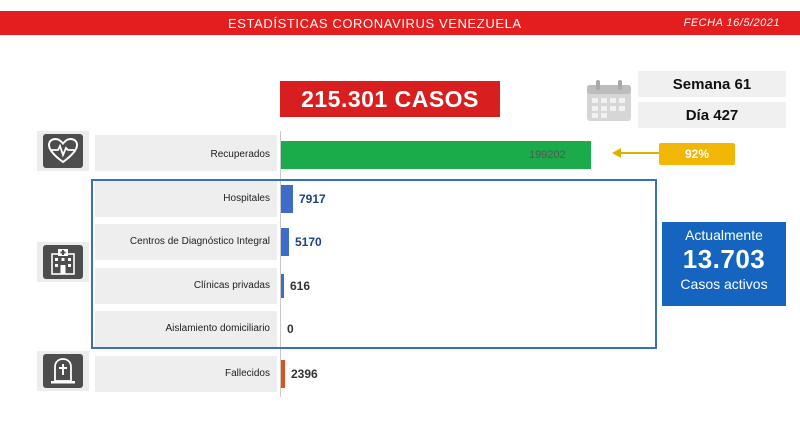 Image resolution: width=800 pixels, height=445 pixels. Describe the element at coordinates (712, 115) in the screenshot. I see `day-counter: Día 427` at that location.